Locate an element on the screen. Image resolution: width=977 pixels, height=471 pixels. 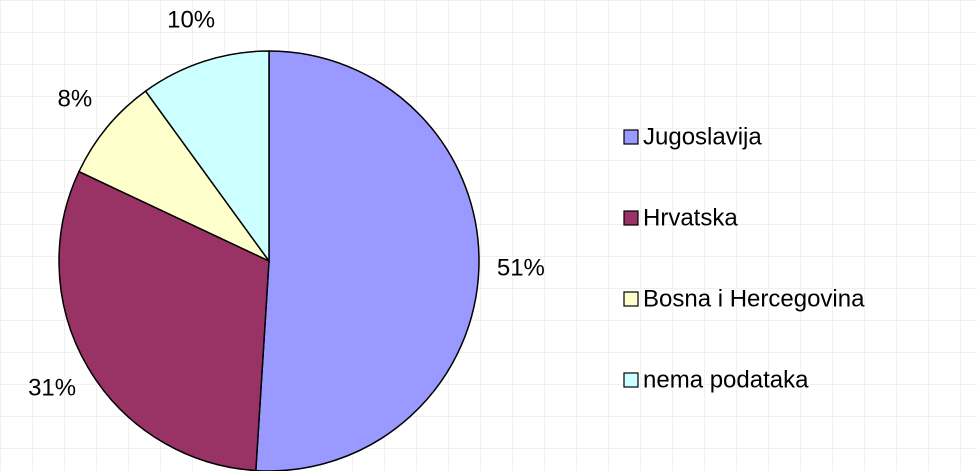
data-label: 10% is located at coordinates (191, 20).